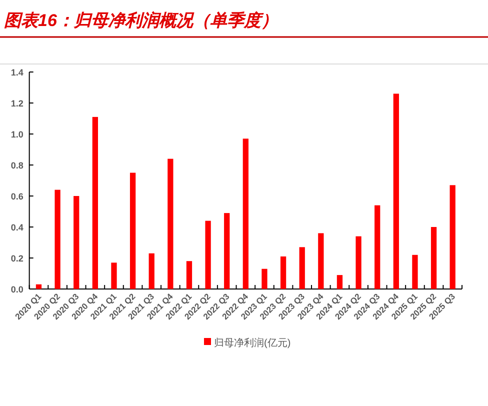 Image resolution: width=488 pixels, height=406 pixels. What do you see at coordinates (252, 343) in the screenshot?
I see `legend-label: 归母净利润(亿元)` at bounding box center [252, 343].